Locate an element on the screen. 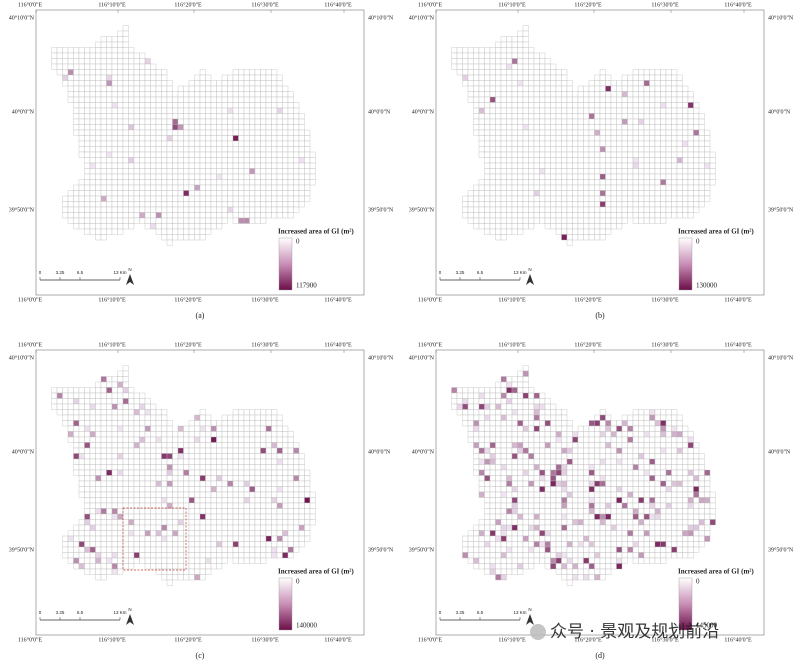 This screenshot has height=668, width=802. legend-ramp is located at coordinates (285, 604).